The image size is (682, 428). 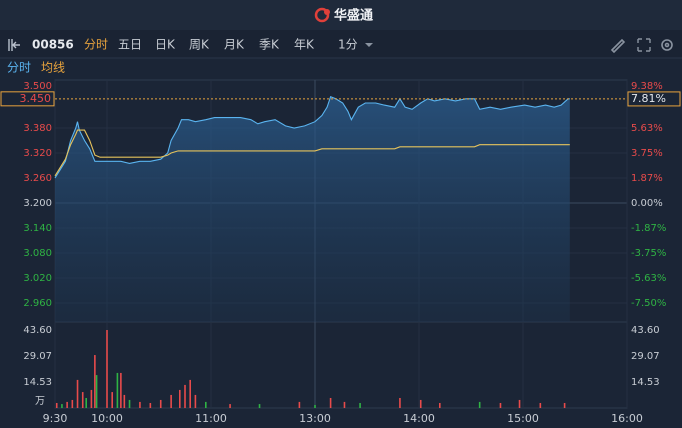 I want to click on logo, so click(x=322, y=15).